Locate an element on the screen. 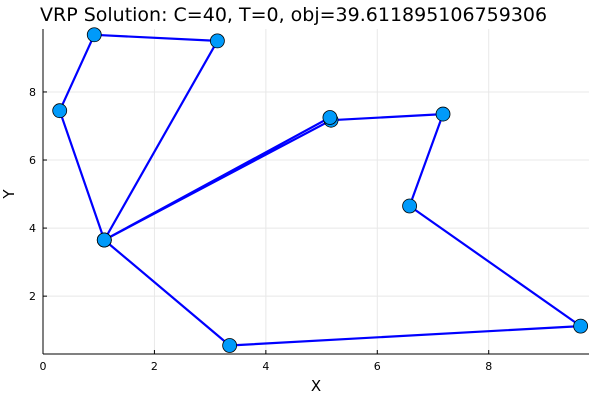 The width and height of the screenshot is (600, 400). y-tick-label: 4 is located at coordinates (32, 228).